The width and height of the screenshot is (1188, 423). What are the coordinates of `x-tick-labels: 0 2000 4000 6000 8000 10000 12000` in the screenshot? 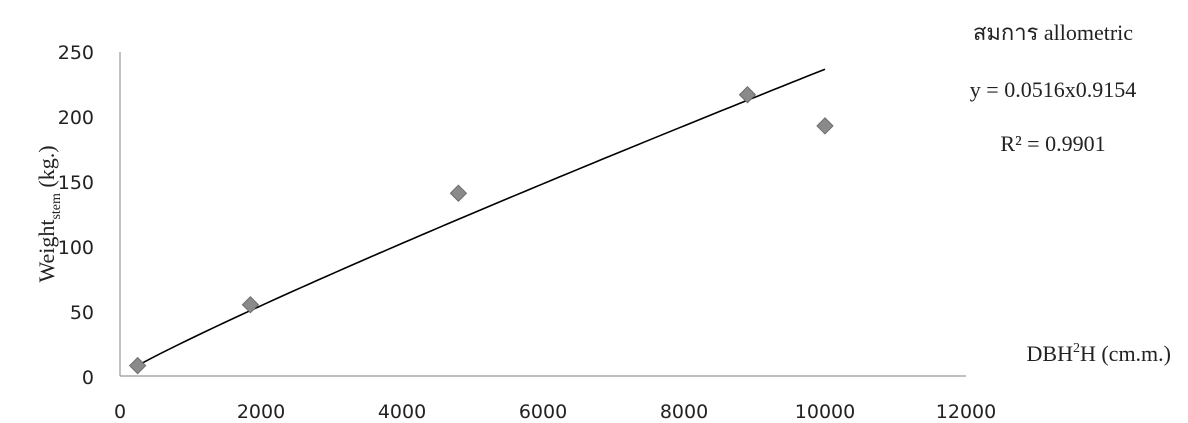 It's located at (555, 412).